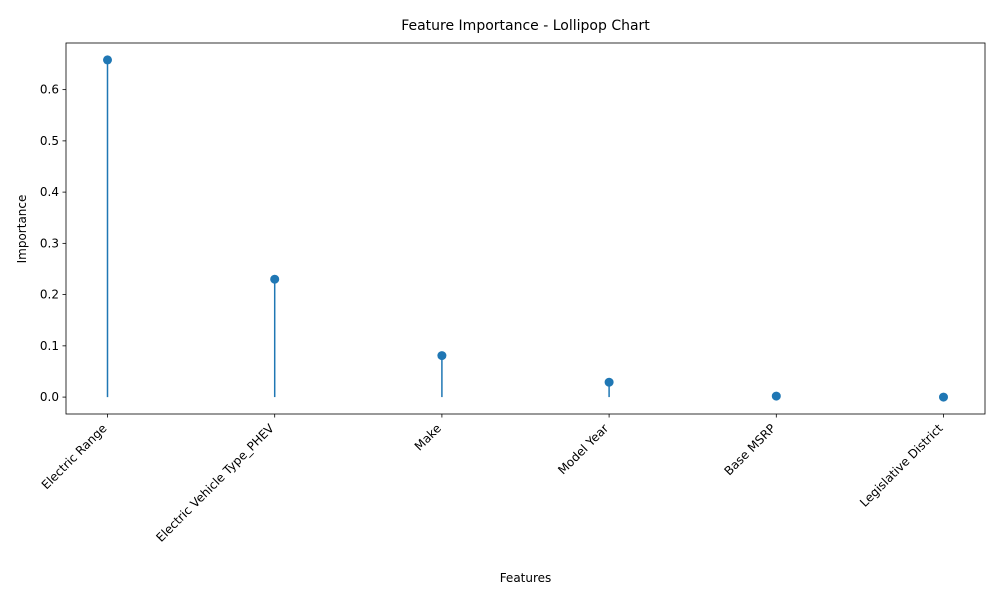 This screenshot has height=600, width=1000. Describe the element at coordinates (49, 397) in the screenshot. I see `y-tick-label: 0.0` at that location.